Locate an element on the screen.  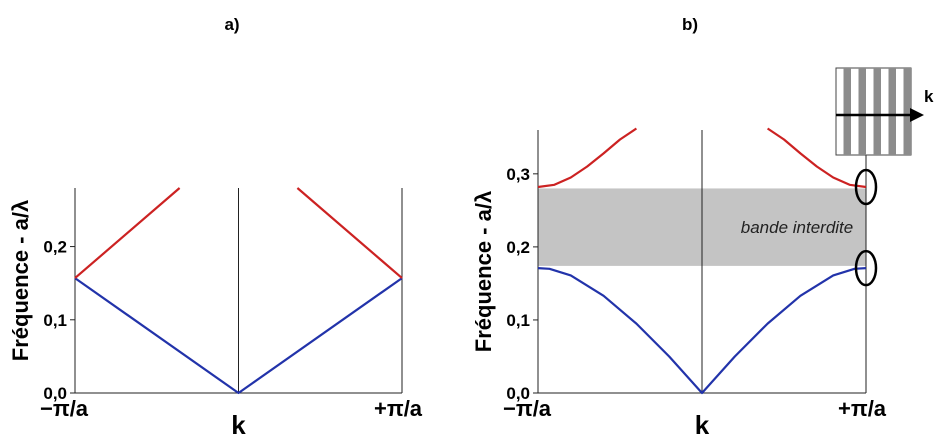
band-edge-marker-lower is located at coordinates (866, 268).